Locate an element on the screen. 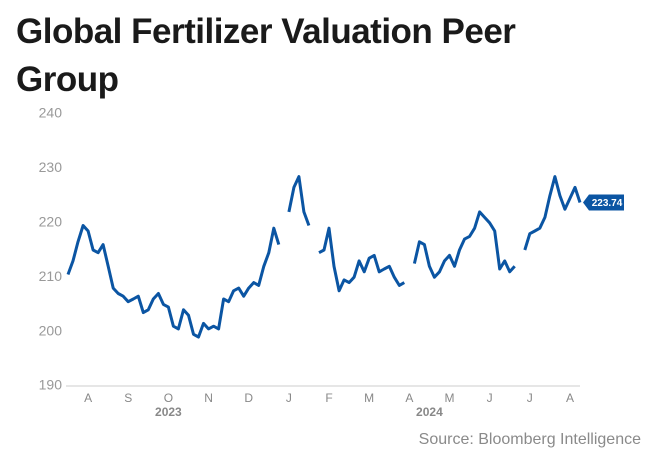 Image resolution: width=651 pixels, height=466 pixels. y-tick-label: 200 is located at coordinates (51, 330).